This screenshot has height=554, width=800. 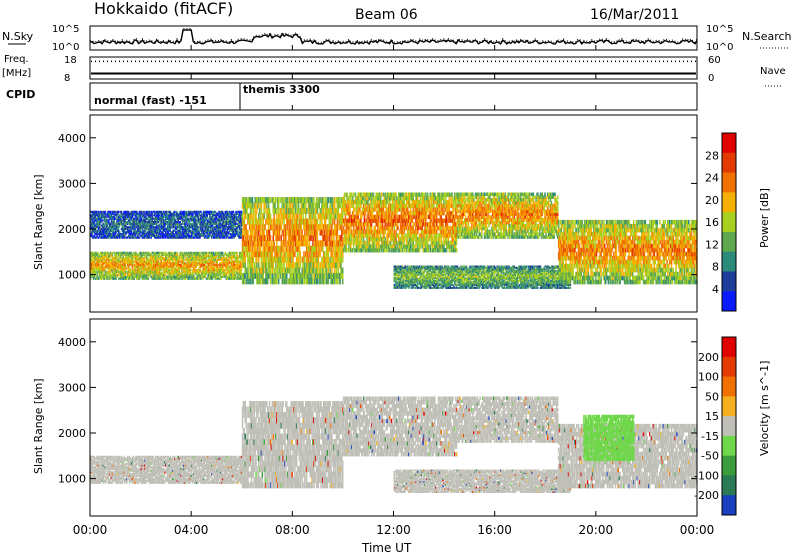 What do you see at coordinates (16, 59) in the screenshot?
I see `freq-label: Freq.` at bounding box center [16, 59].